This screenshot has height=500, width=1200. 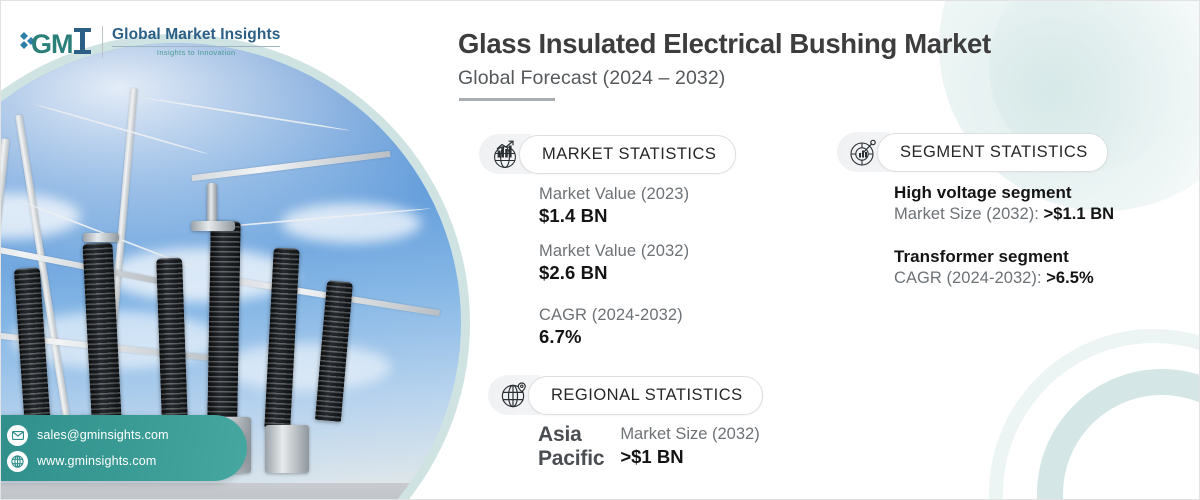 What do you see at coordinates (560, 336) in the screenshot?
I see `market-stat-2-value: 6.7%` at bounding box center [560, 336].